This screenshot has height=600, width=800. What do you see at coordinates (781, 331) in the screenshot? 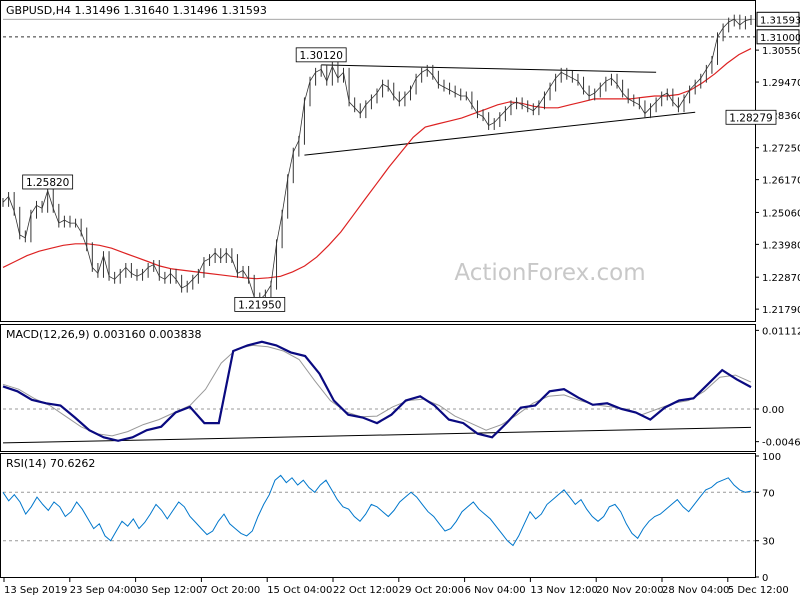
I see `macd-tick-label: 0.011123` at bounding box center [781, 331].